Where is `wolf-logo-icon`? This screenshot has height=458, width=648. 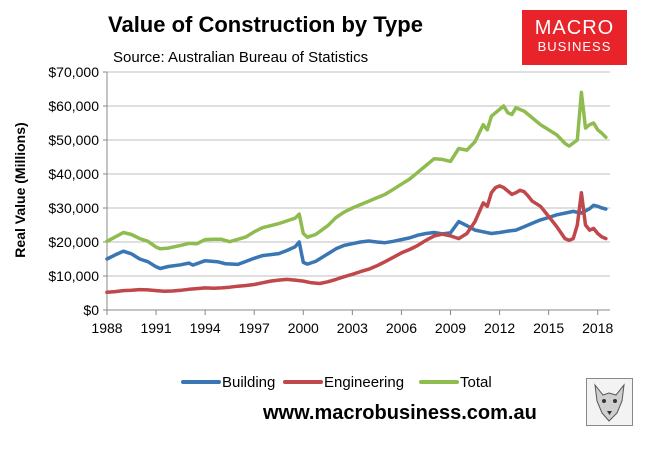
wolf-logo-icon is located at coordinates (609, 402).